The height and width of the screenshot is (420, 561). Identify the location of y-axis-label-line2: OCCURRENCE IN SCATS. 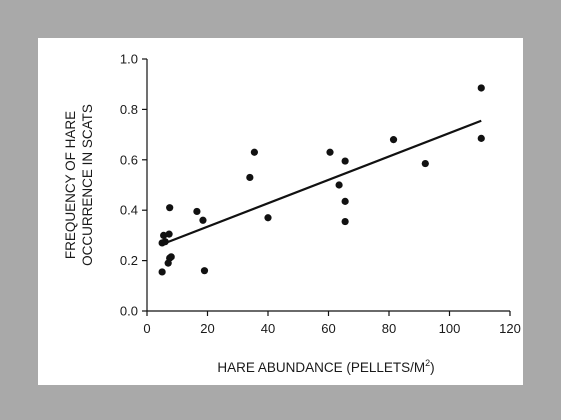
(87, 185).